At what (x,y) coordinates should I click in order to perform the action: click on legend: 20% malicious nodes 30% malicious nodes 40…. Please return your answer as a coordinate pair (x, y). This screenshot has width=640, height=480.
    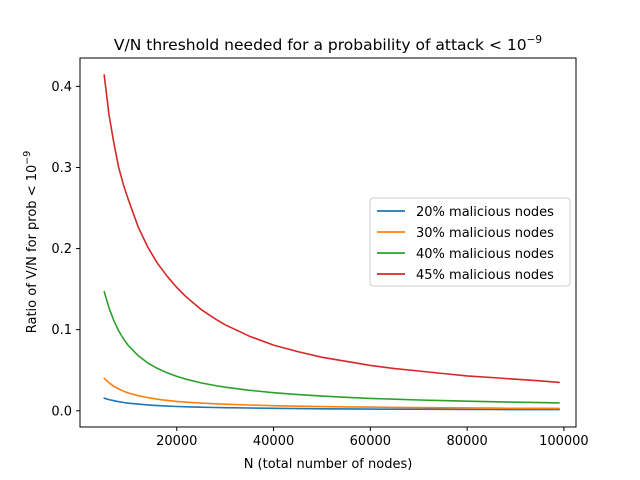
    Looking at the image, I should click on (470, 242).